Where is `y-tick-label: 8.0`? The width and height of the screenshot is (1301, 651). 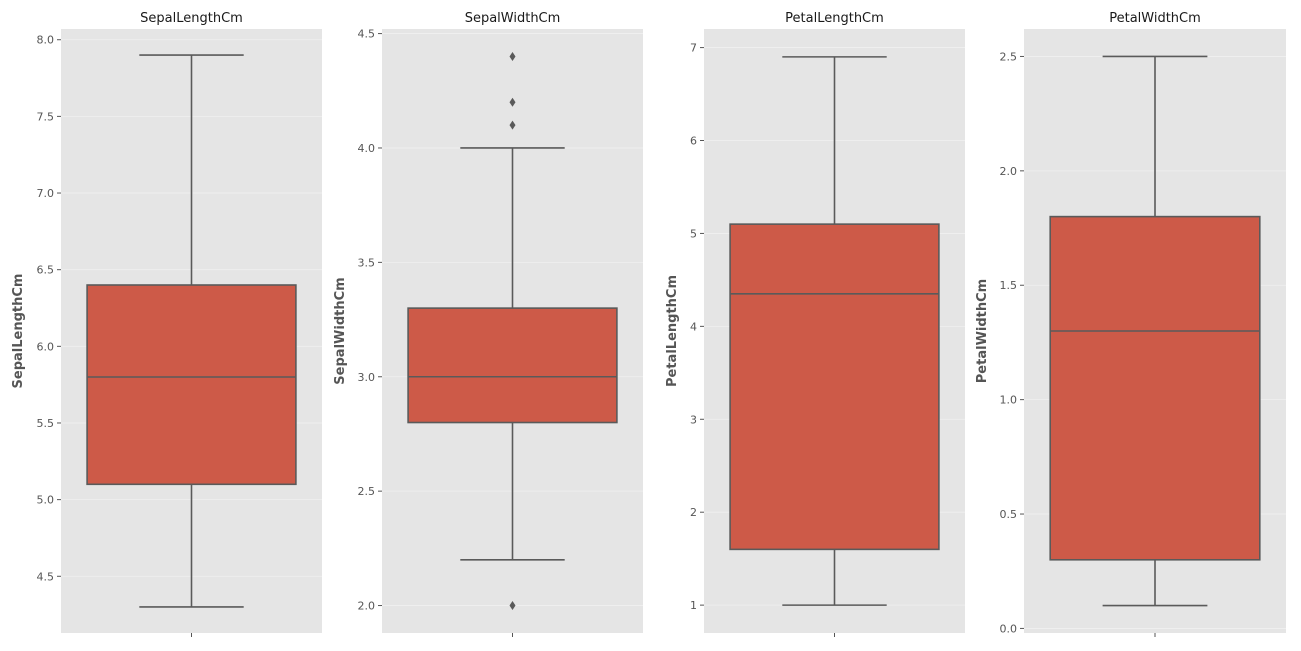
y-tick-label: 8.0 is located at coordinates (46, 40).